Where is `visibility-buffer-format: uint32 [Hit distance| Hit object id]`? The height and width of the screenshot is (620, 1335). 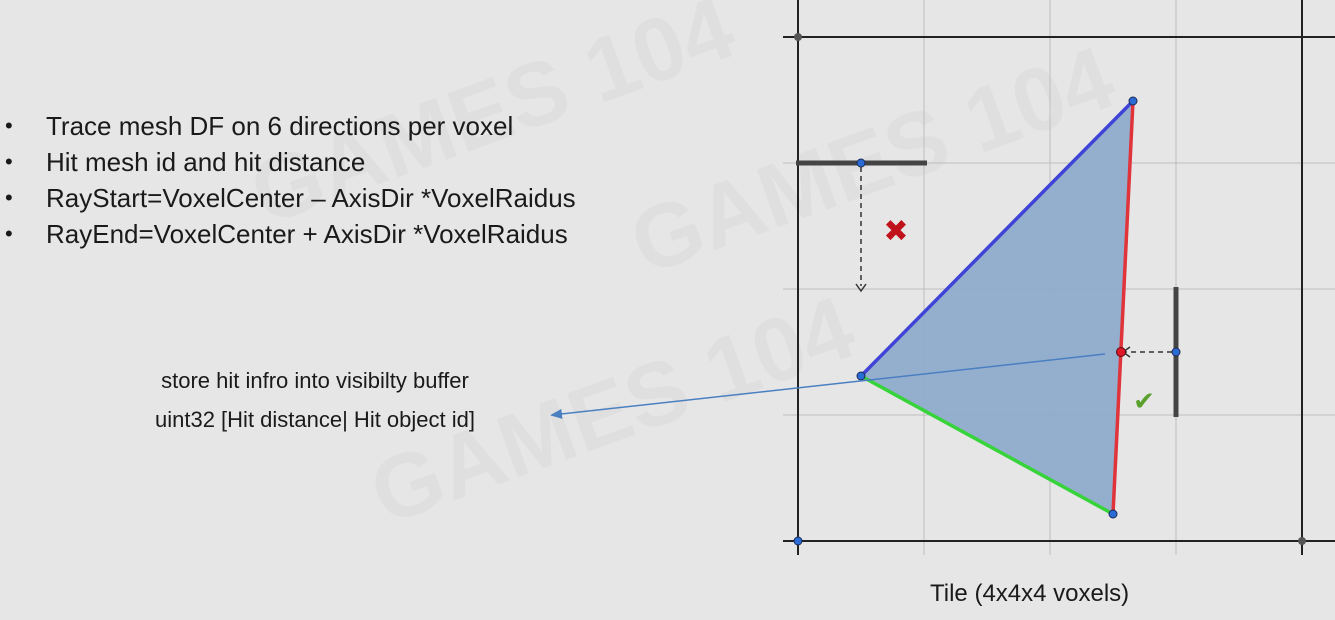 visibility-buffer-format: uint32 [Hit distance| Hit object id] is located at coordinates (315, 419).